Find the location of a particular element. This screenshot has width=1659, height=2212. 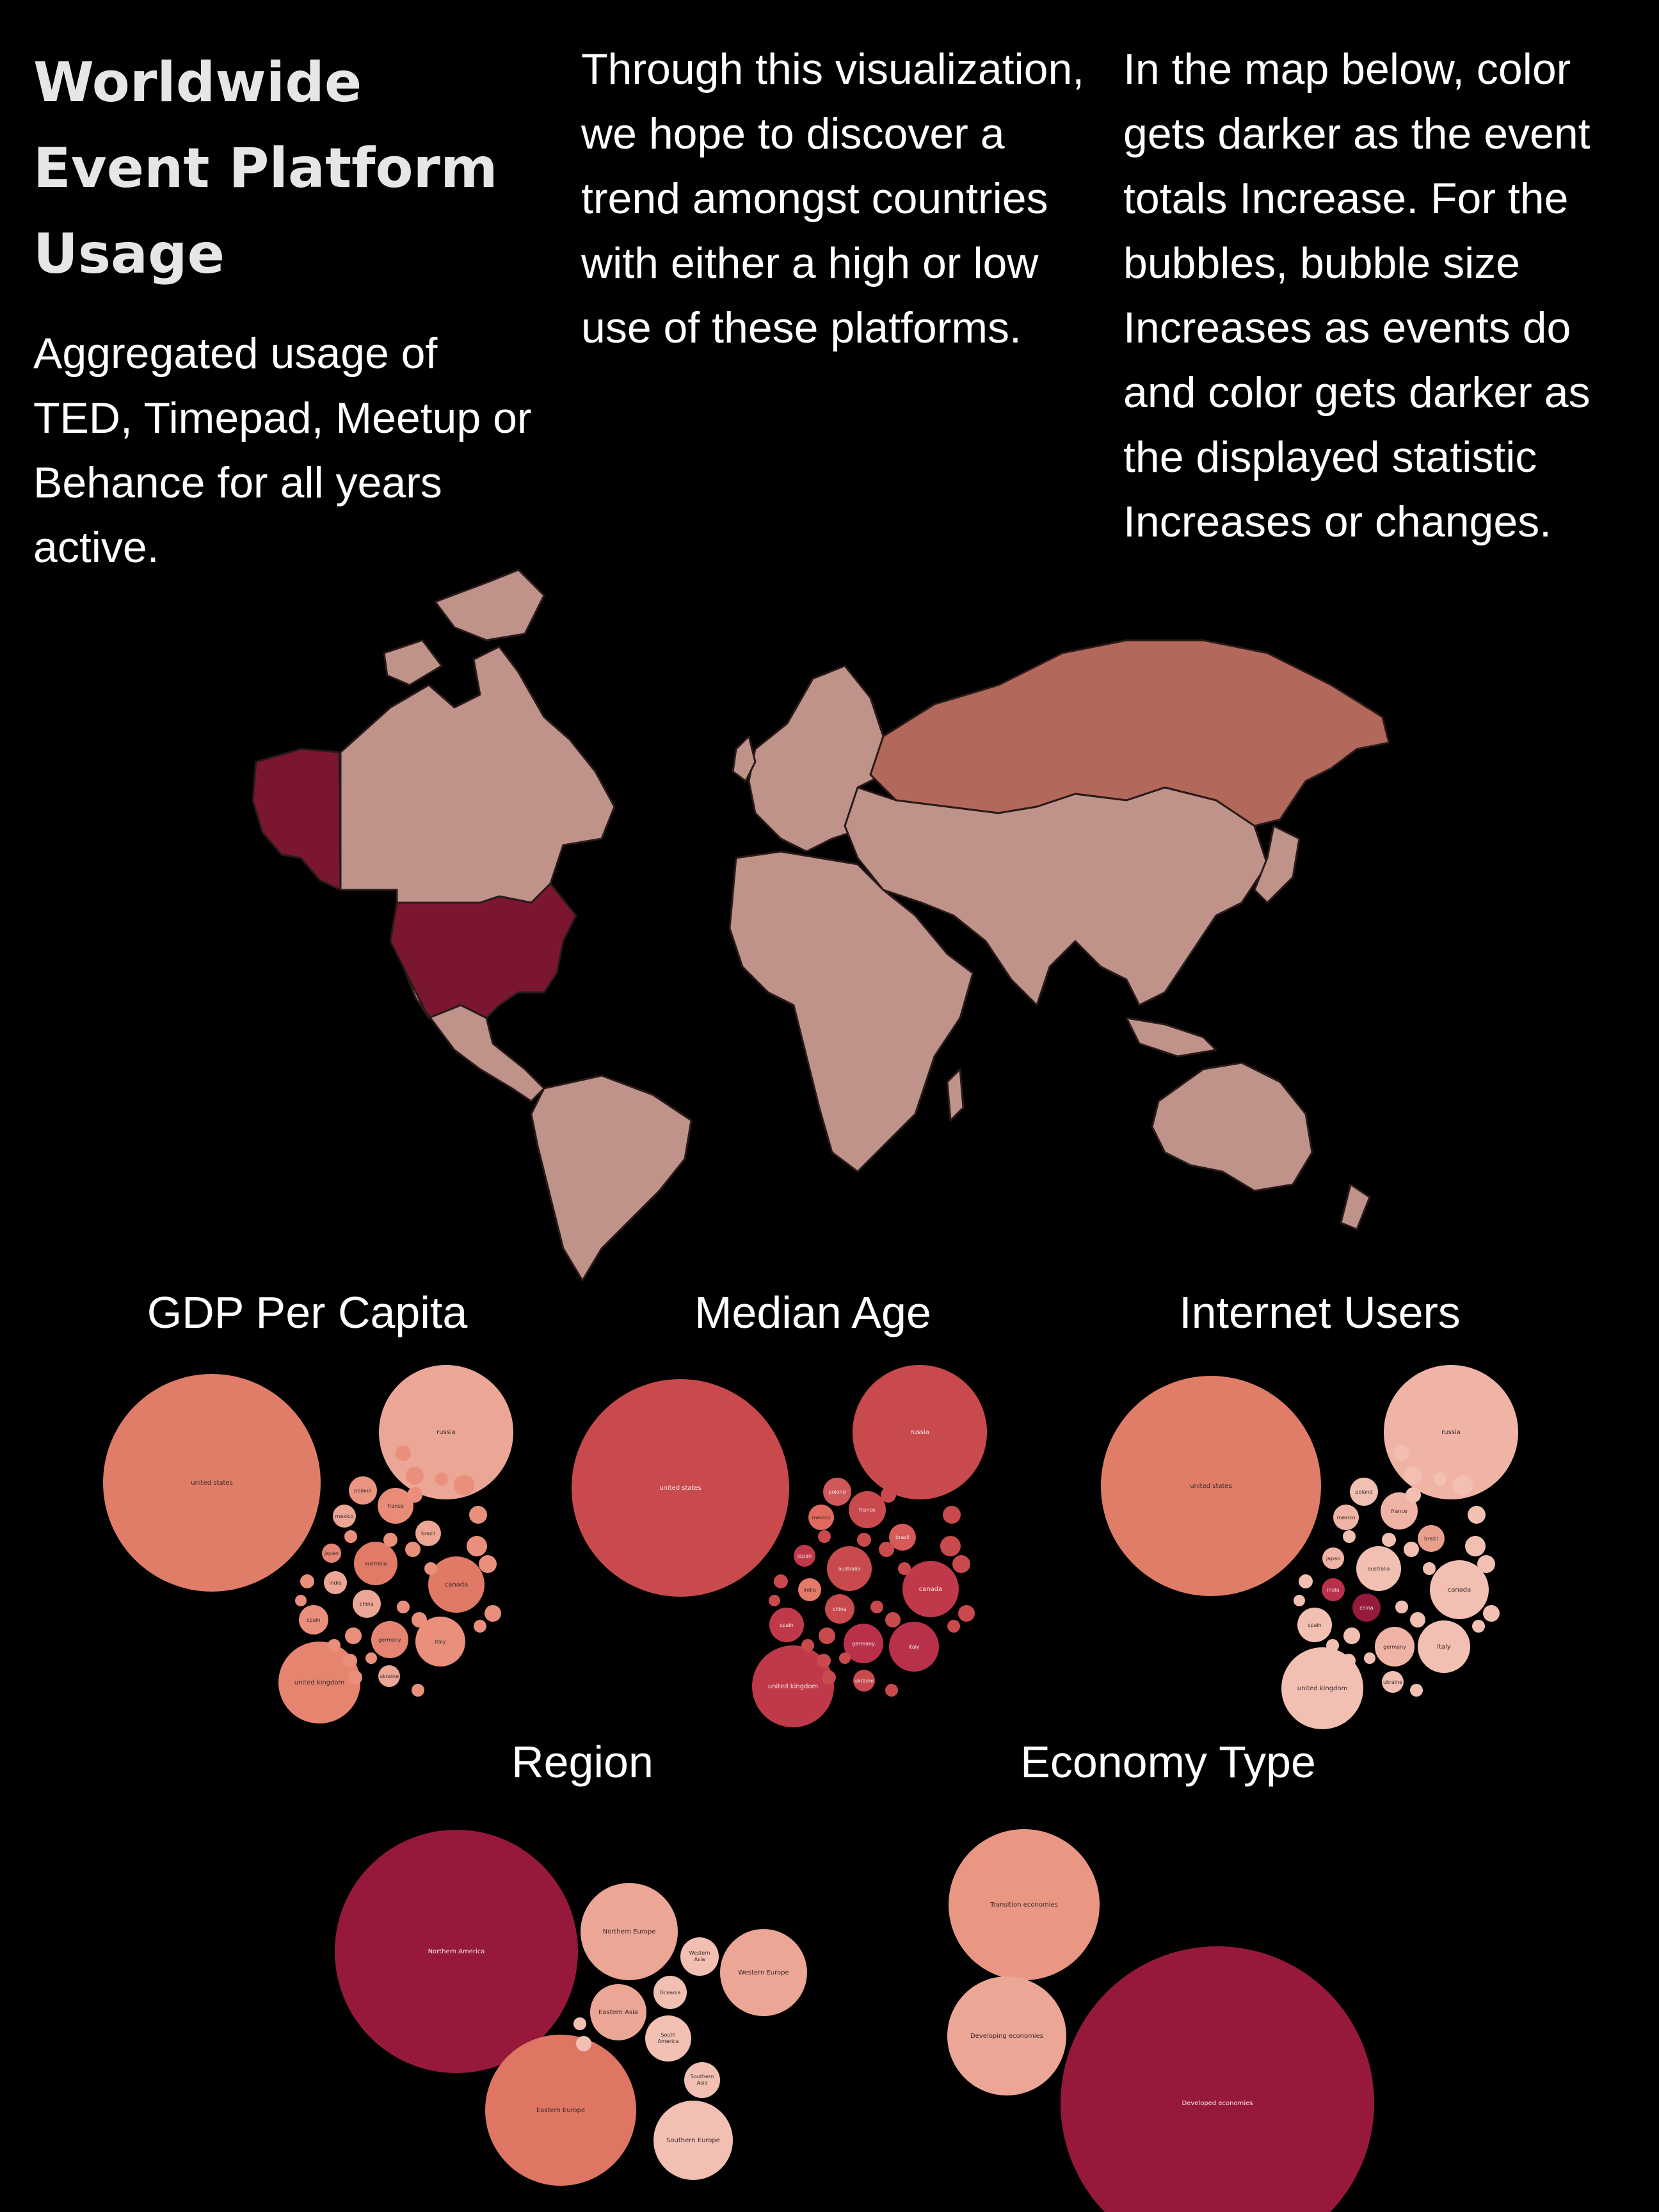

bubble-united-kingdom: united kingdom is located at coordinates (319, 1683).